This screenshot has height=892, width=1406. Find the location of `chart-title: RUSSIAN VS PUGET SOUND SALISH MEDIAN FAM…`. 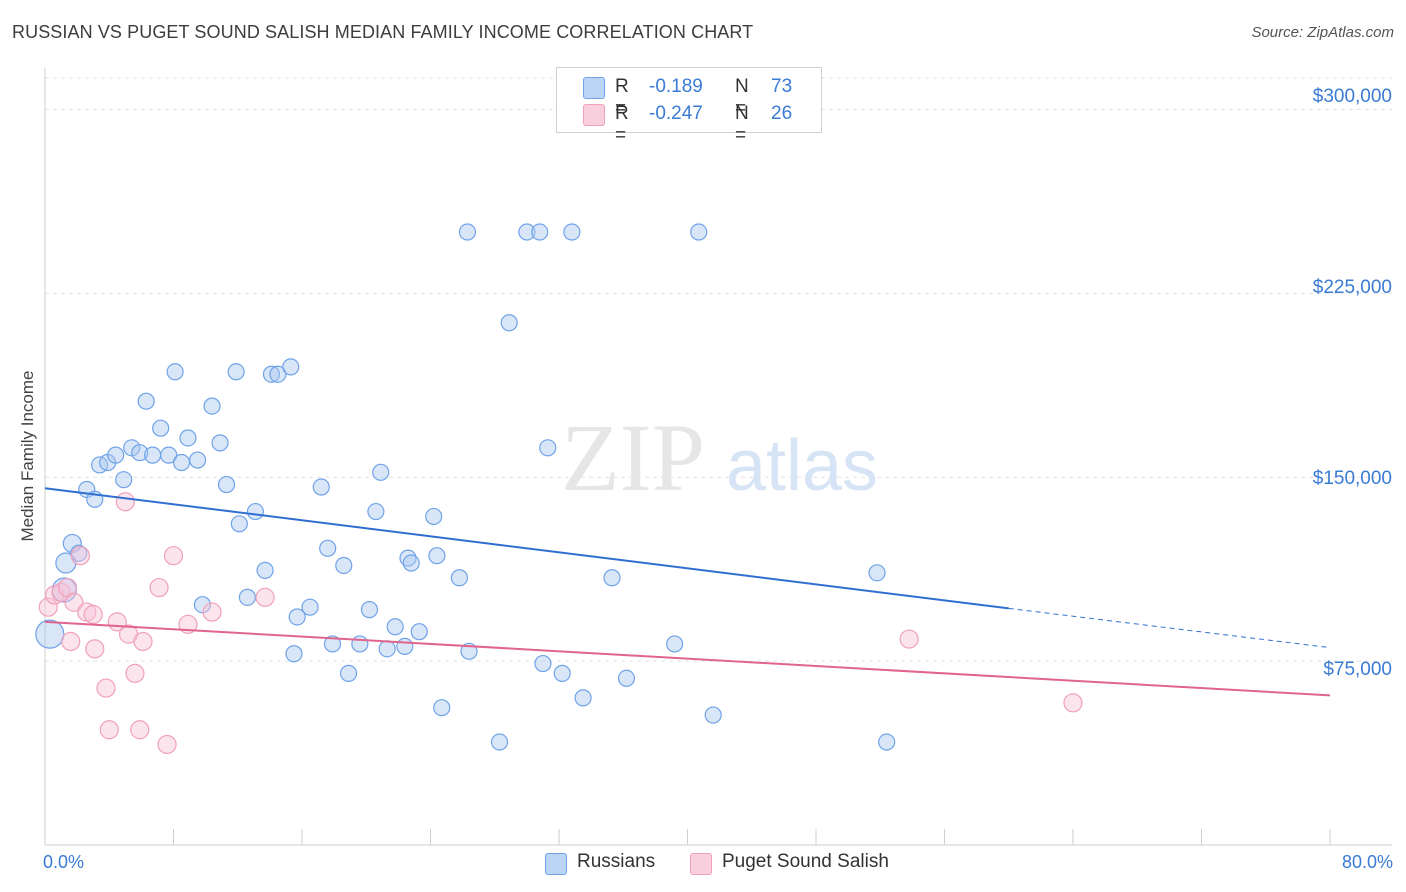

chart-title: RUSSIAN VS PUGET SOUND SALISH MEDIAN FAM… is located at coordinates (383, 32).